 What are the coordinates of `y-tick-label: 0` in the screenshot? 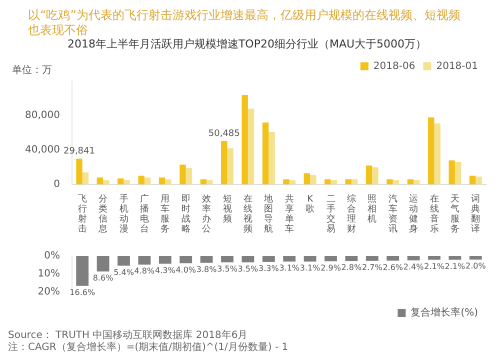 It's located at (57, 184).